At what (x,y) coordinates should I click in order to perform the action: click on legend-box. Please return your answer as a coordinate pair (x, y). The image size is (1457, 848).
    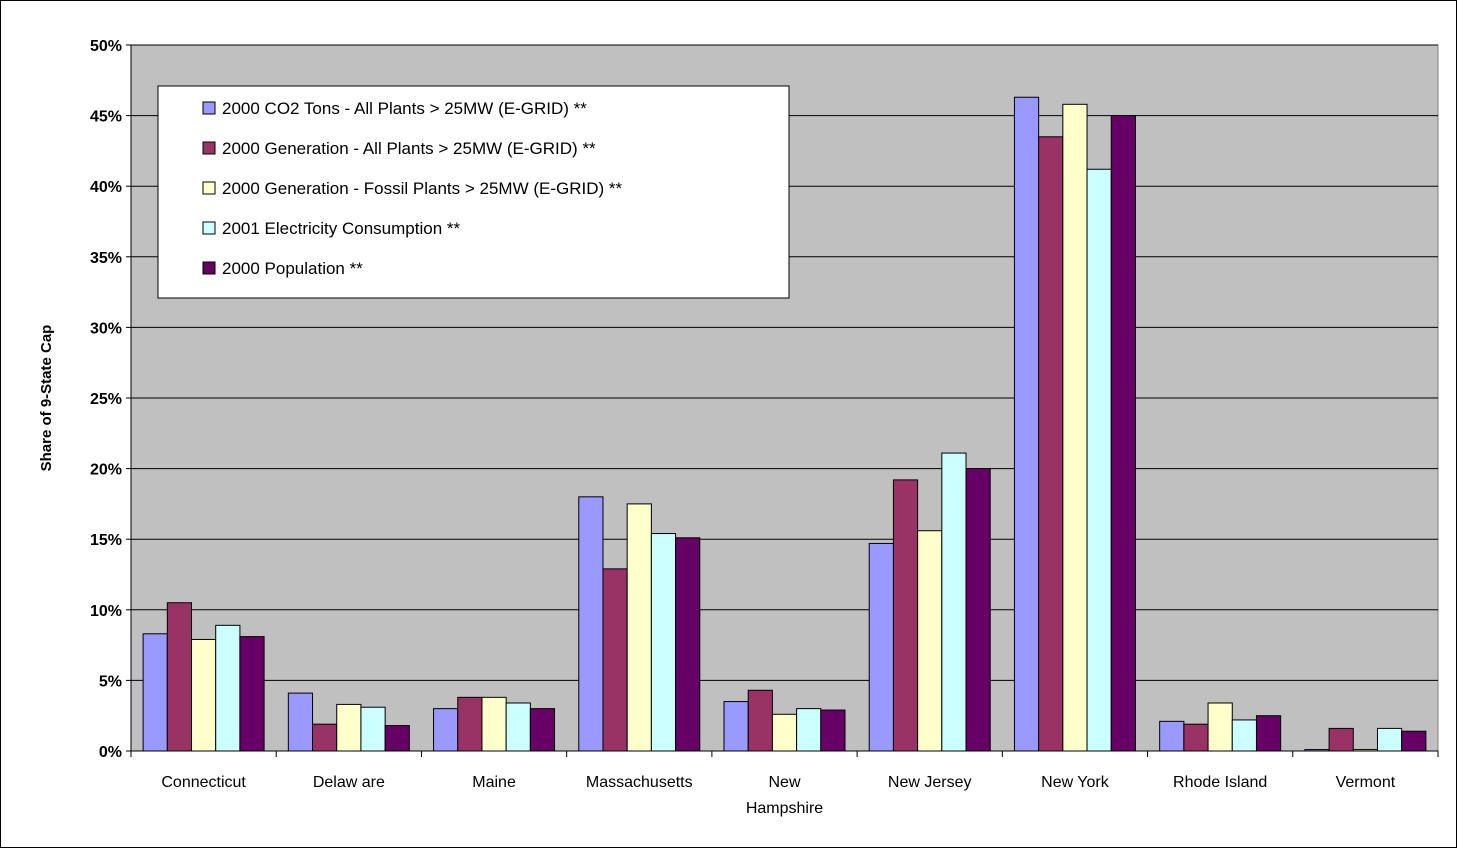
    Looking at the image, I should click on (473, 192).